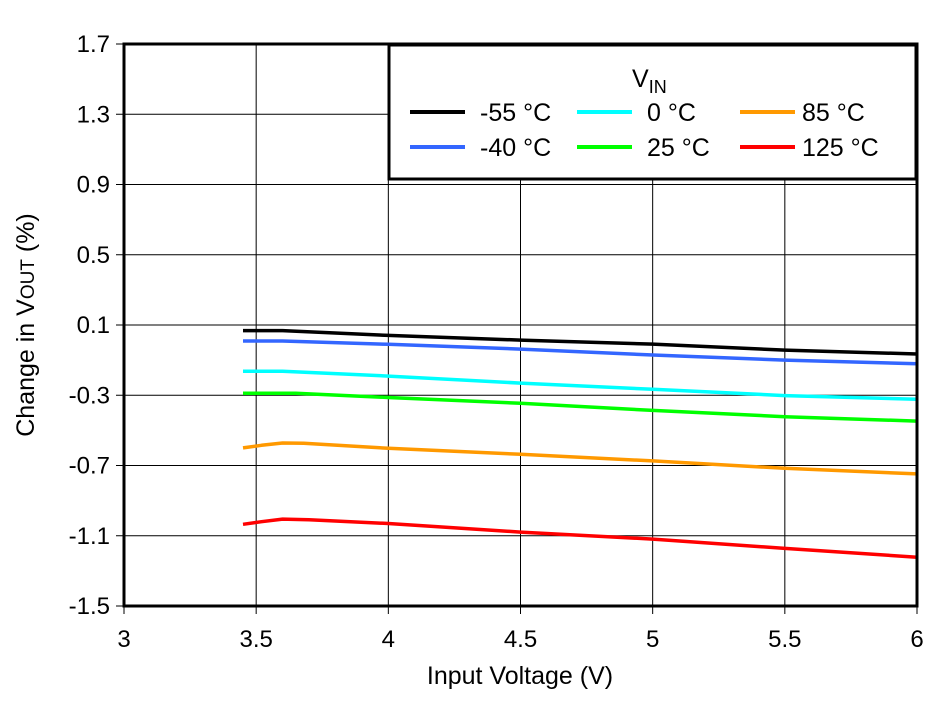 This screenshot has width=950, height=706. I want to click on y-axis-label: Change in VOUT (%), so click(26, 325).